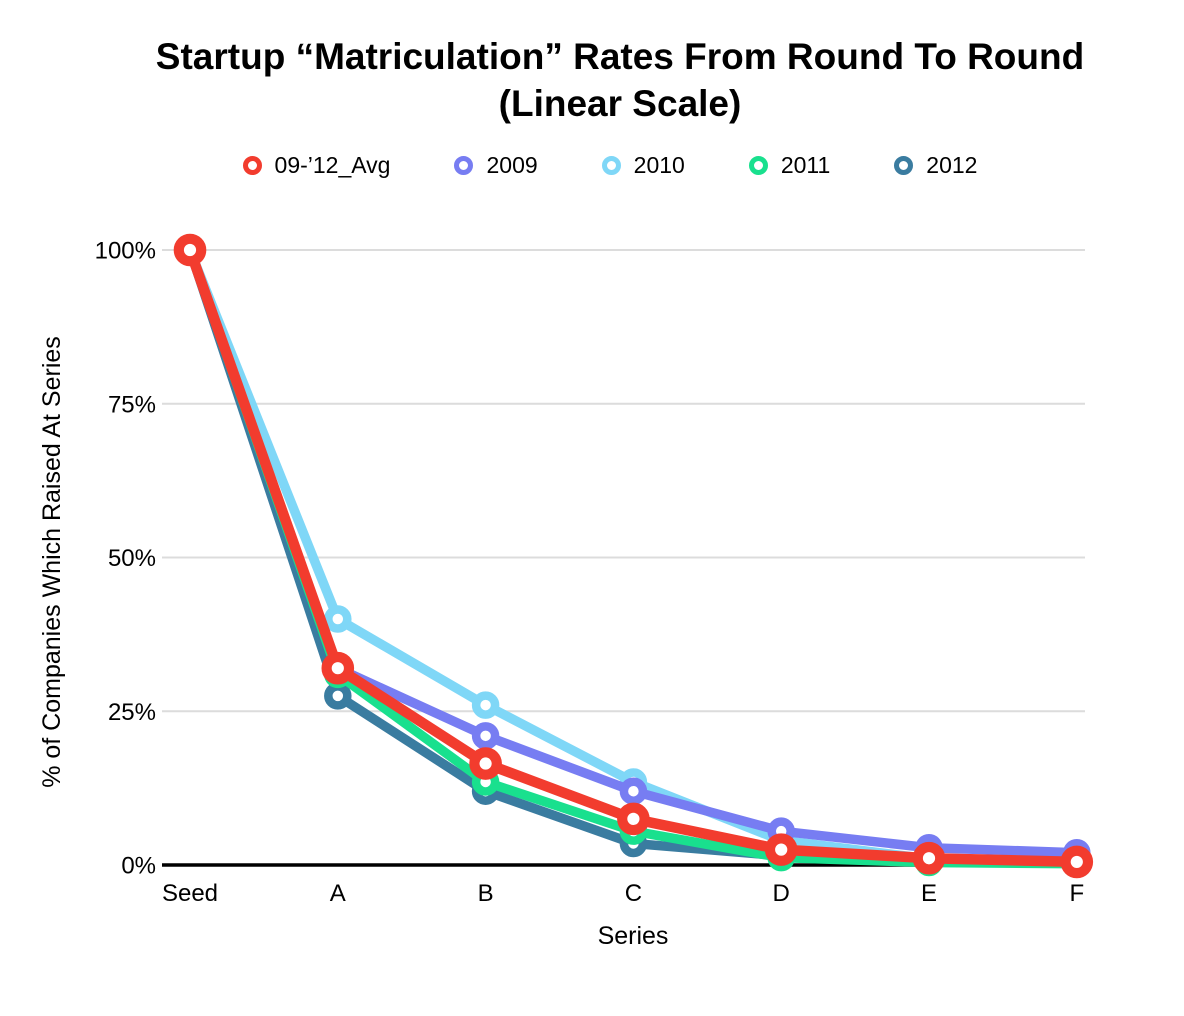 This screenshot has height=1016, width=1184. I want to click on legend-item-2012: 2012, so click(935, 165).